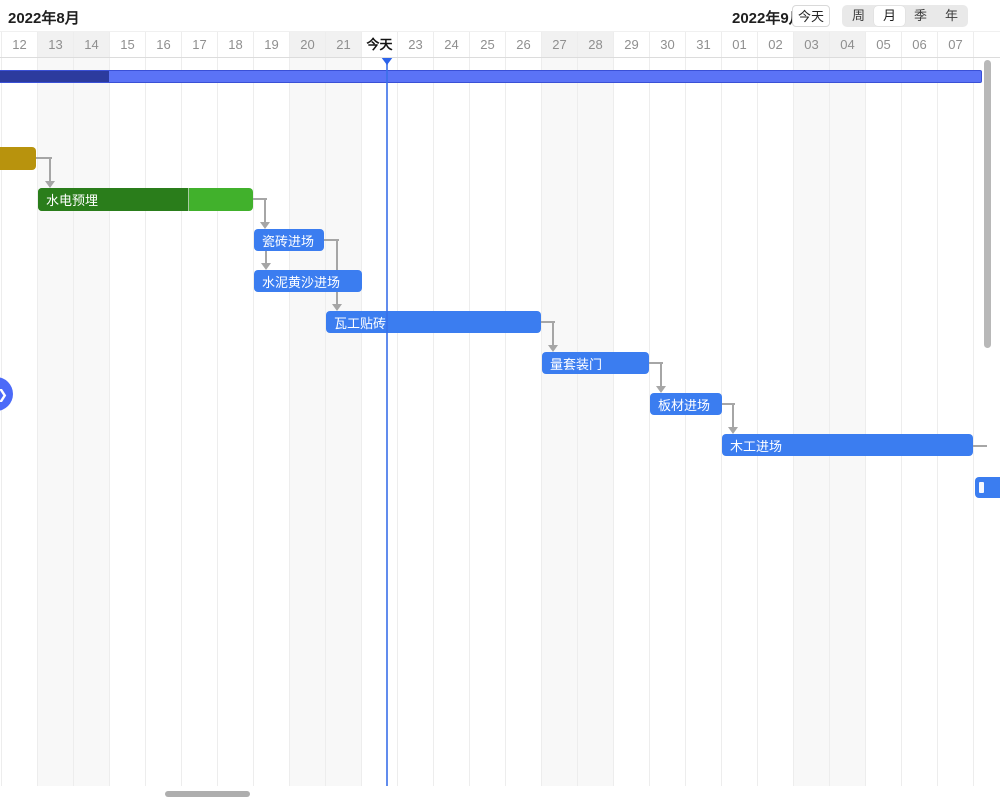 Image resolution: width=1000 pixels, height=800 pixels. Describe the element at coordinates (667, 44) in the screenshot. I see `date-cell: 30` at that location.